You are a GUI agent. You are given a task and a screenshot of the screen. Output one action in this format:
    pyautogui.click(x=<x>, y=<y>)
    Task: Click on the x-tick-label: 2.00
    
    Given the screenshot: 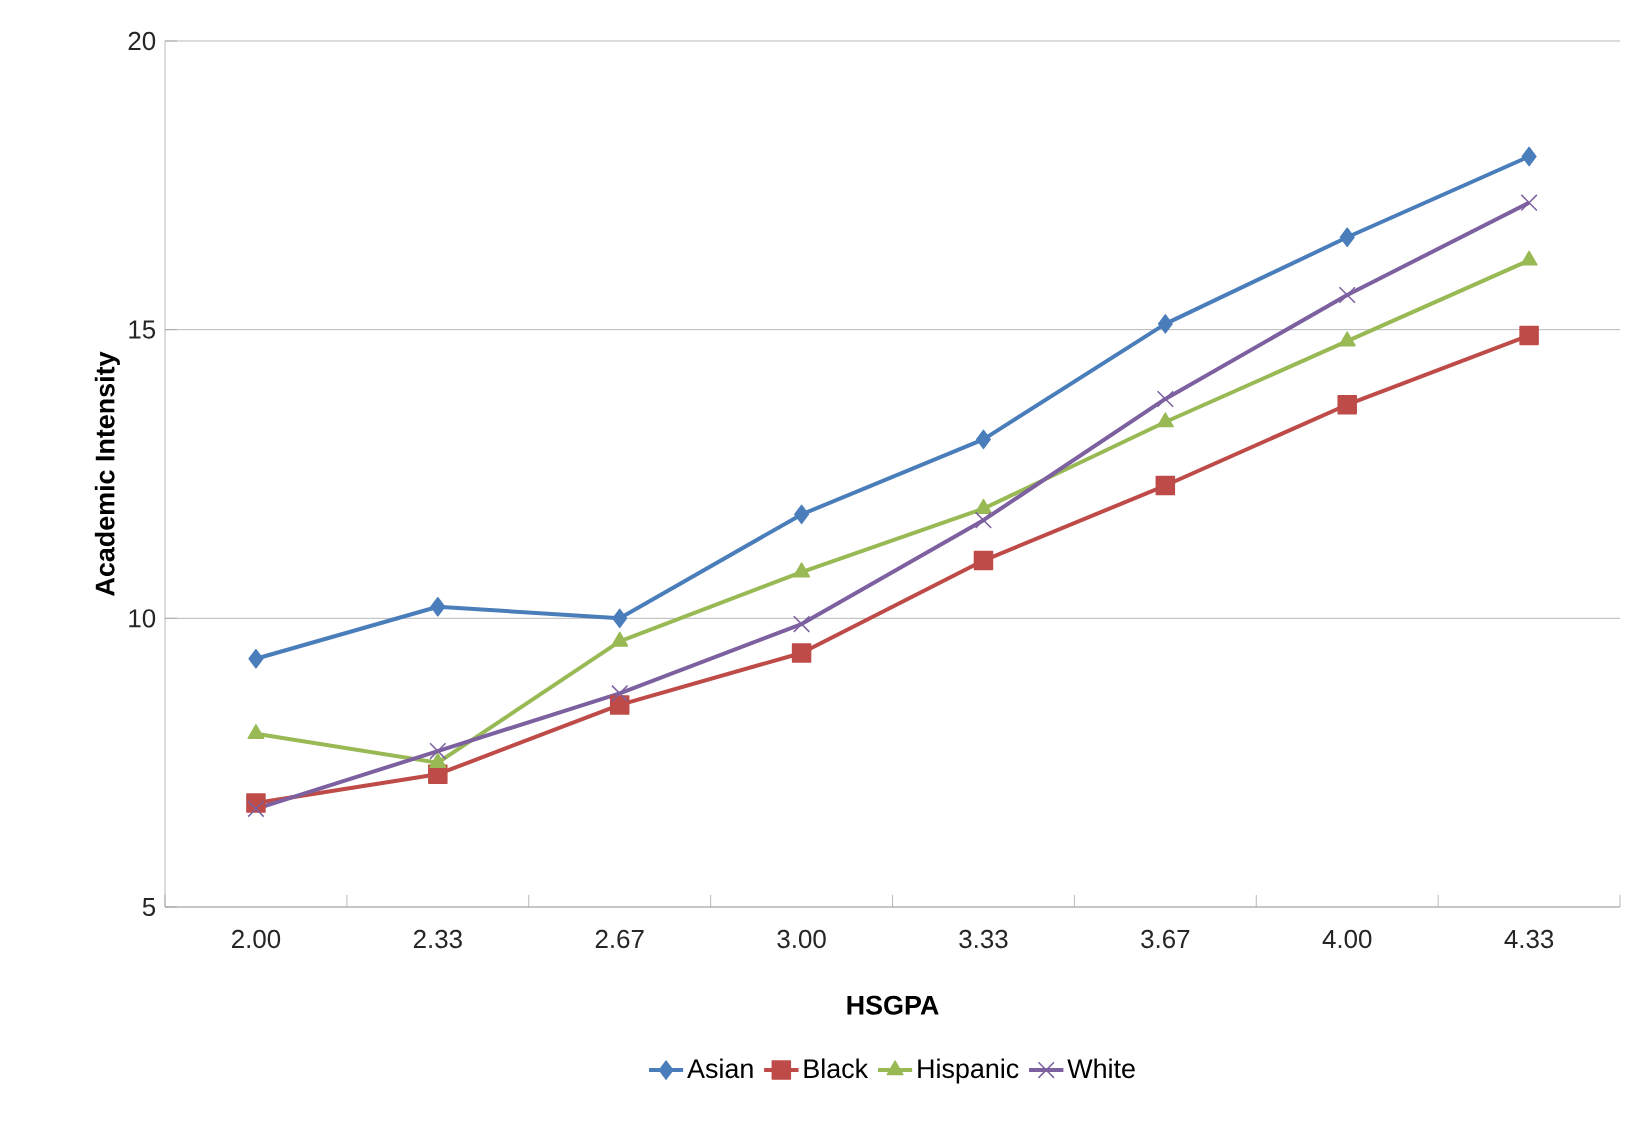 What is the action you would take?
    pyautogui.click(x=256, y=939)
    